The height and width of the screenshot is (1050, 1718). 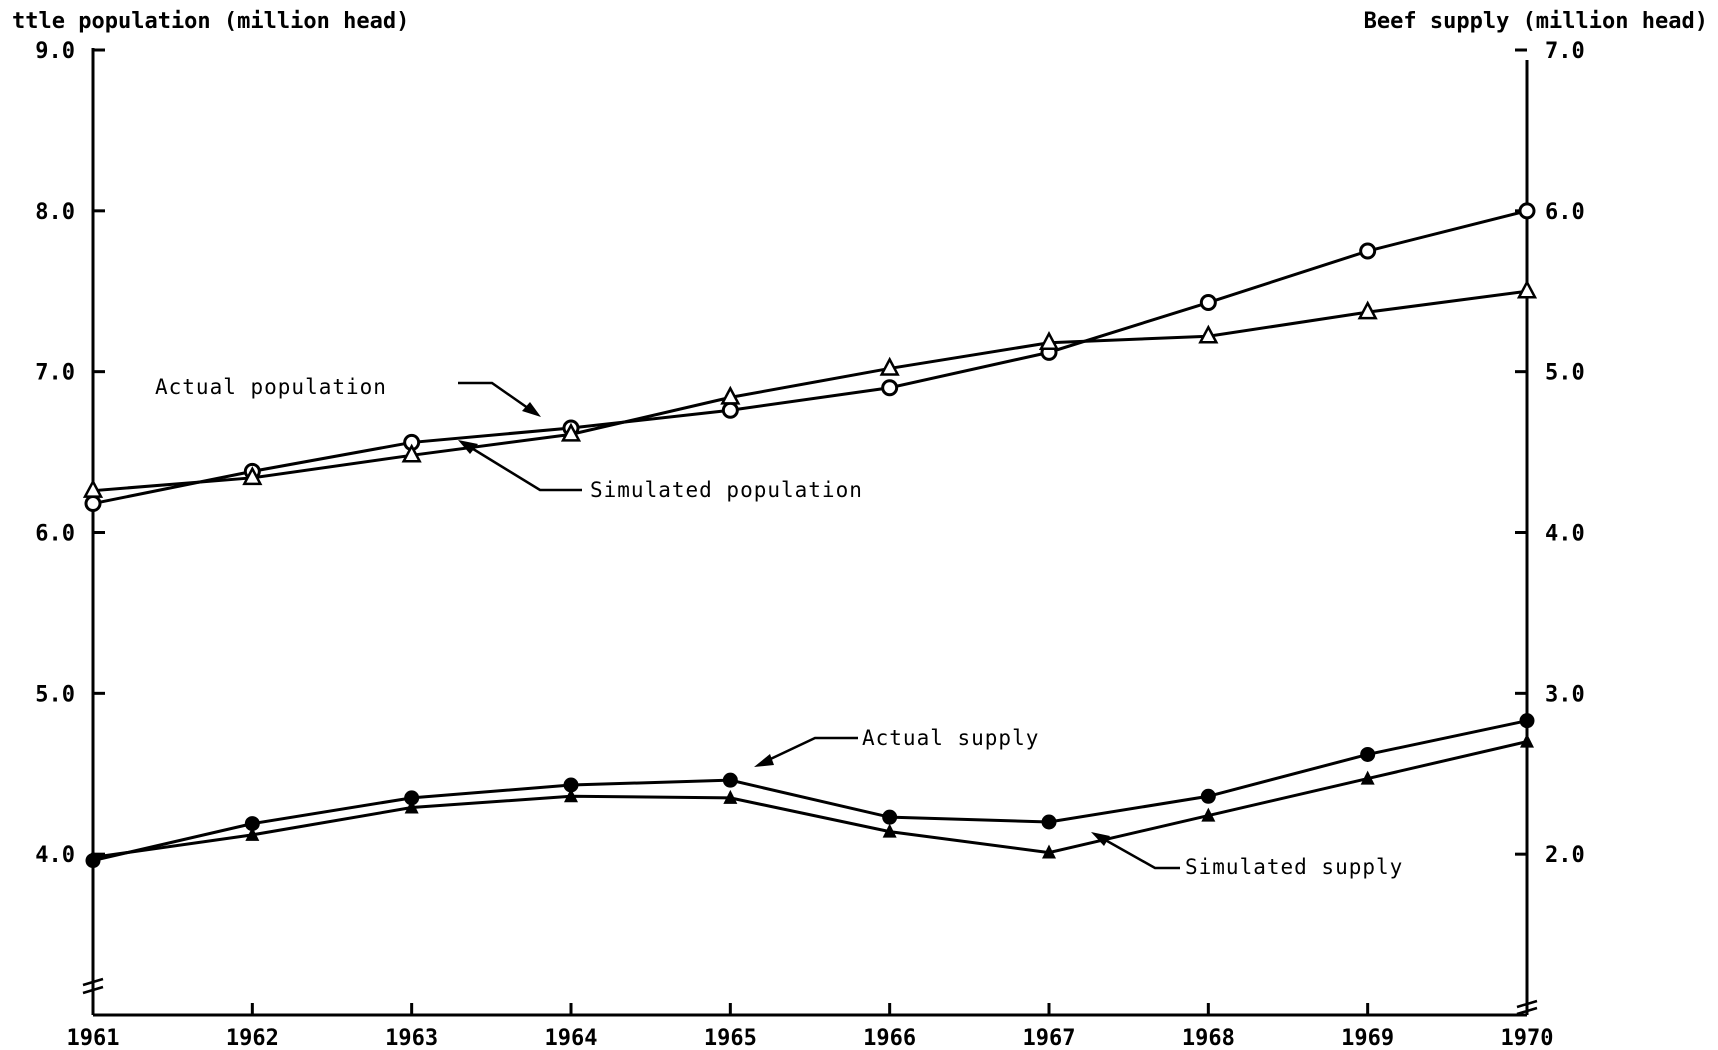 I want to click on annotation-actual-supply: Actual supply, so click(x=950, y=738).